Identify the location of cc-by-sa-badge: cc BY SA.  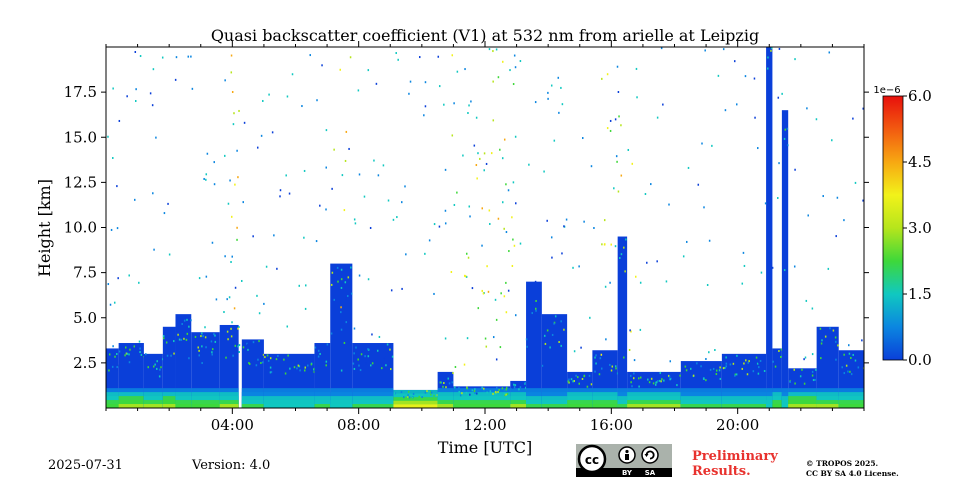
(624, 460).